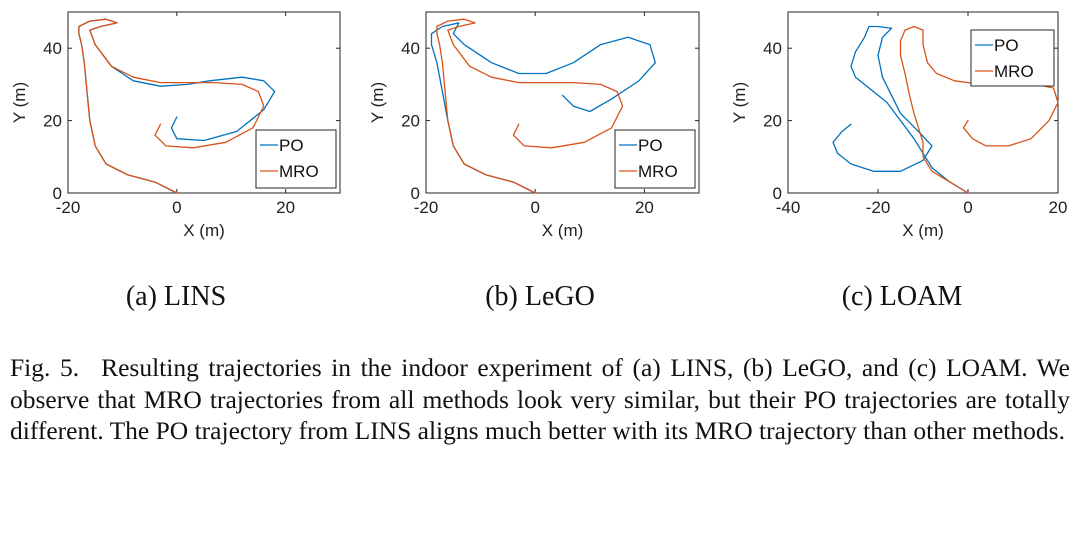 Image resolution: width=1080 pixels, height=555 pixels. Describe the element at coordinates (788, 207) in the screenshot. I see `x-tick-label: -40` at that location.